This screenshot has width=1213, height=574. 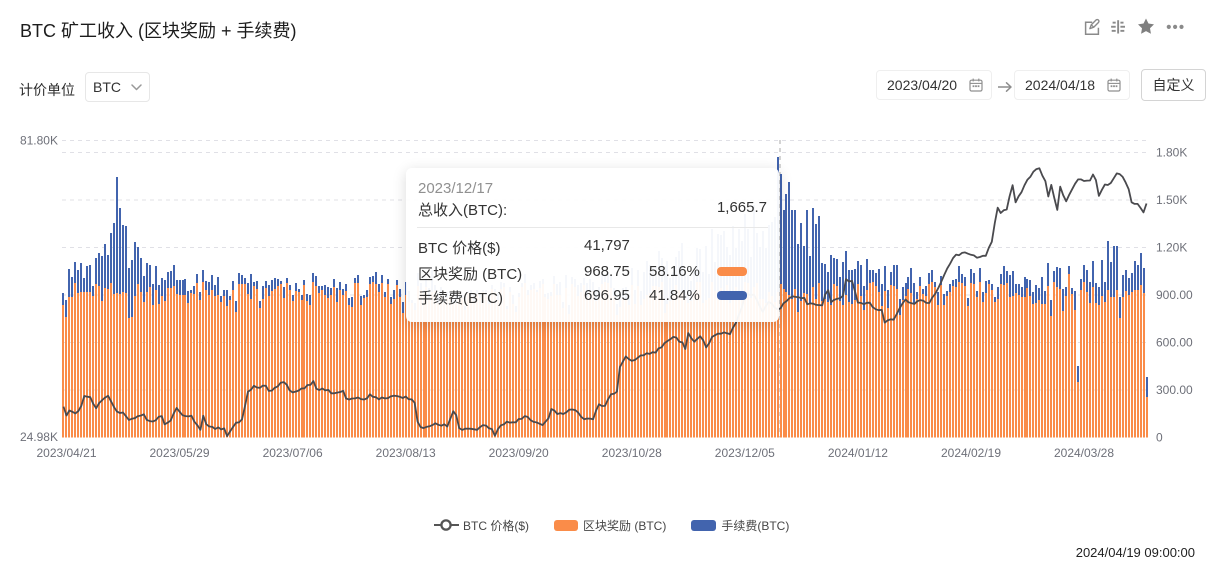 I want to click on svg-text: 2023/04/21, so click(x=66, y=453).